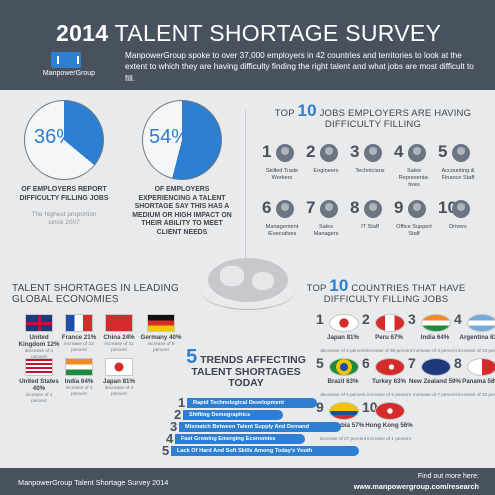 The image size is (495, 495). Describe the element at coordinates (412, 319) in the screenshot. I see `country-rank: 3` at that location.